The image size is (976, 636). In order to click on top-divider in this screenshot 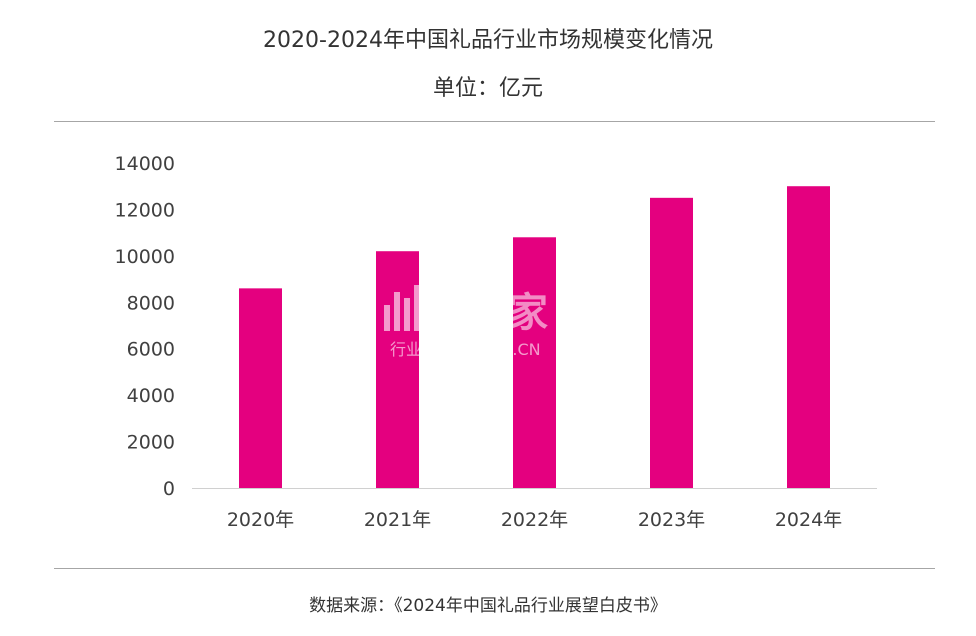, I will do `click(494, 121)`.